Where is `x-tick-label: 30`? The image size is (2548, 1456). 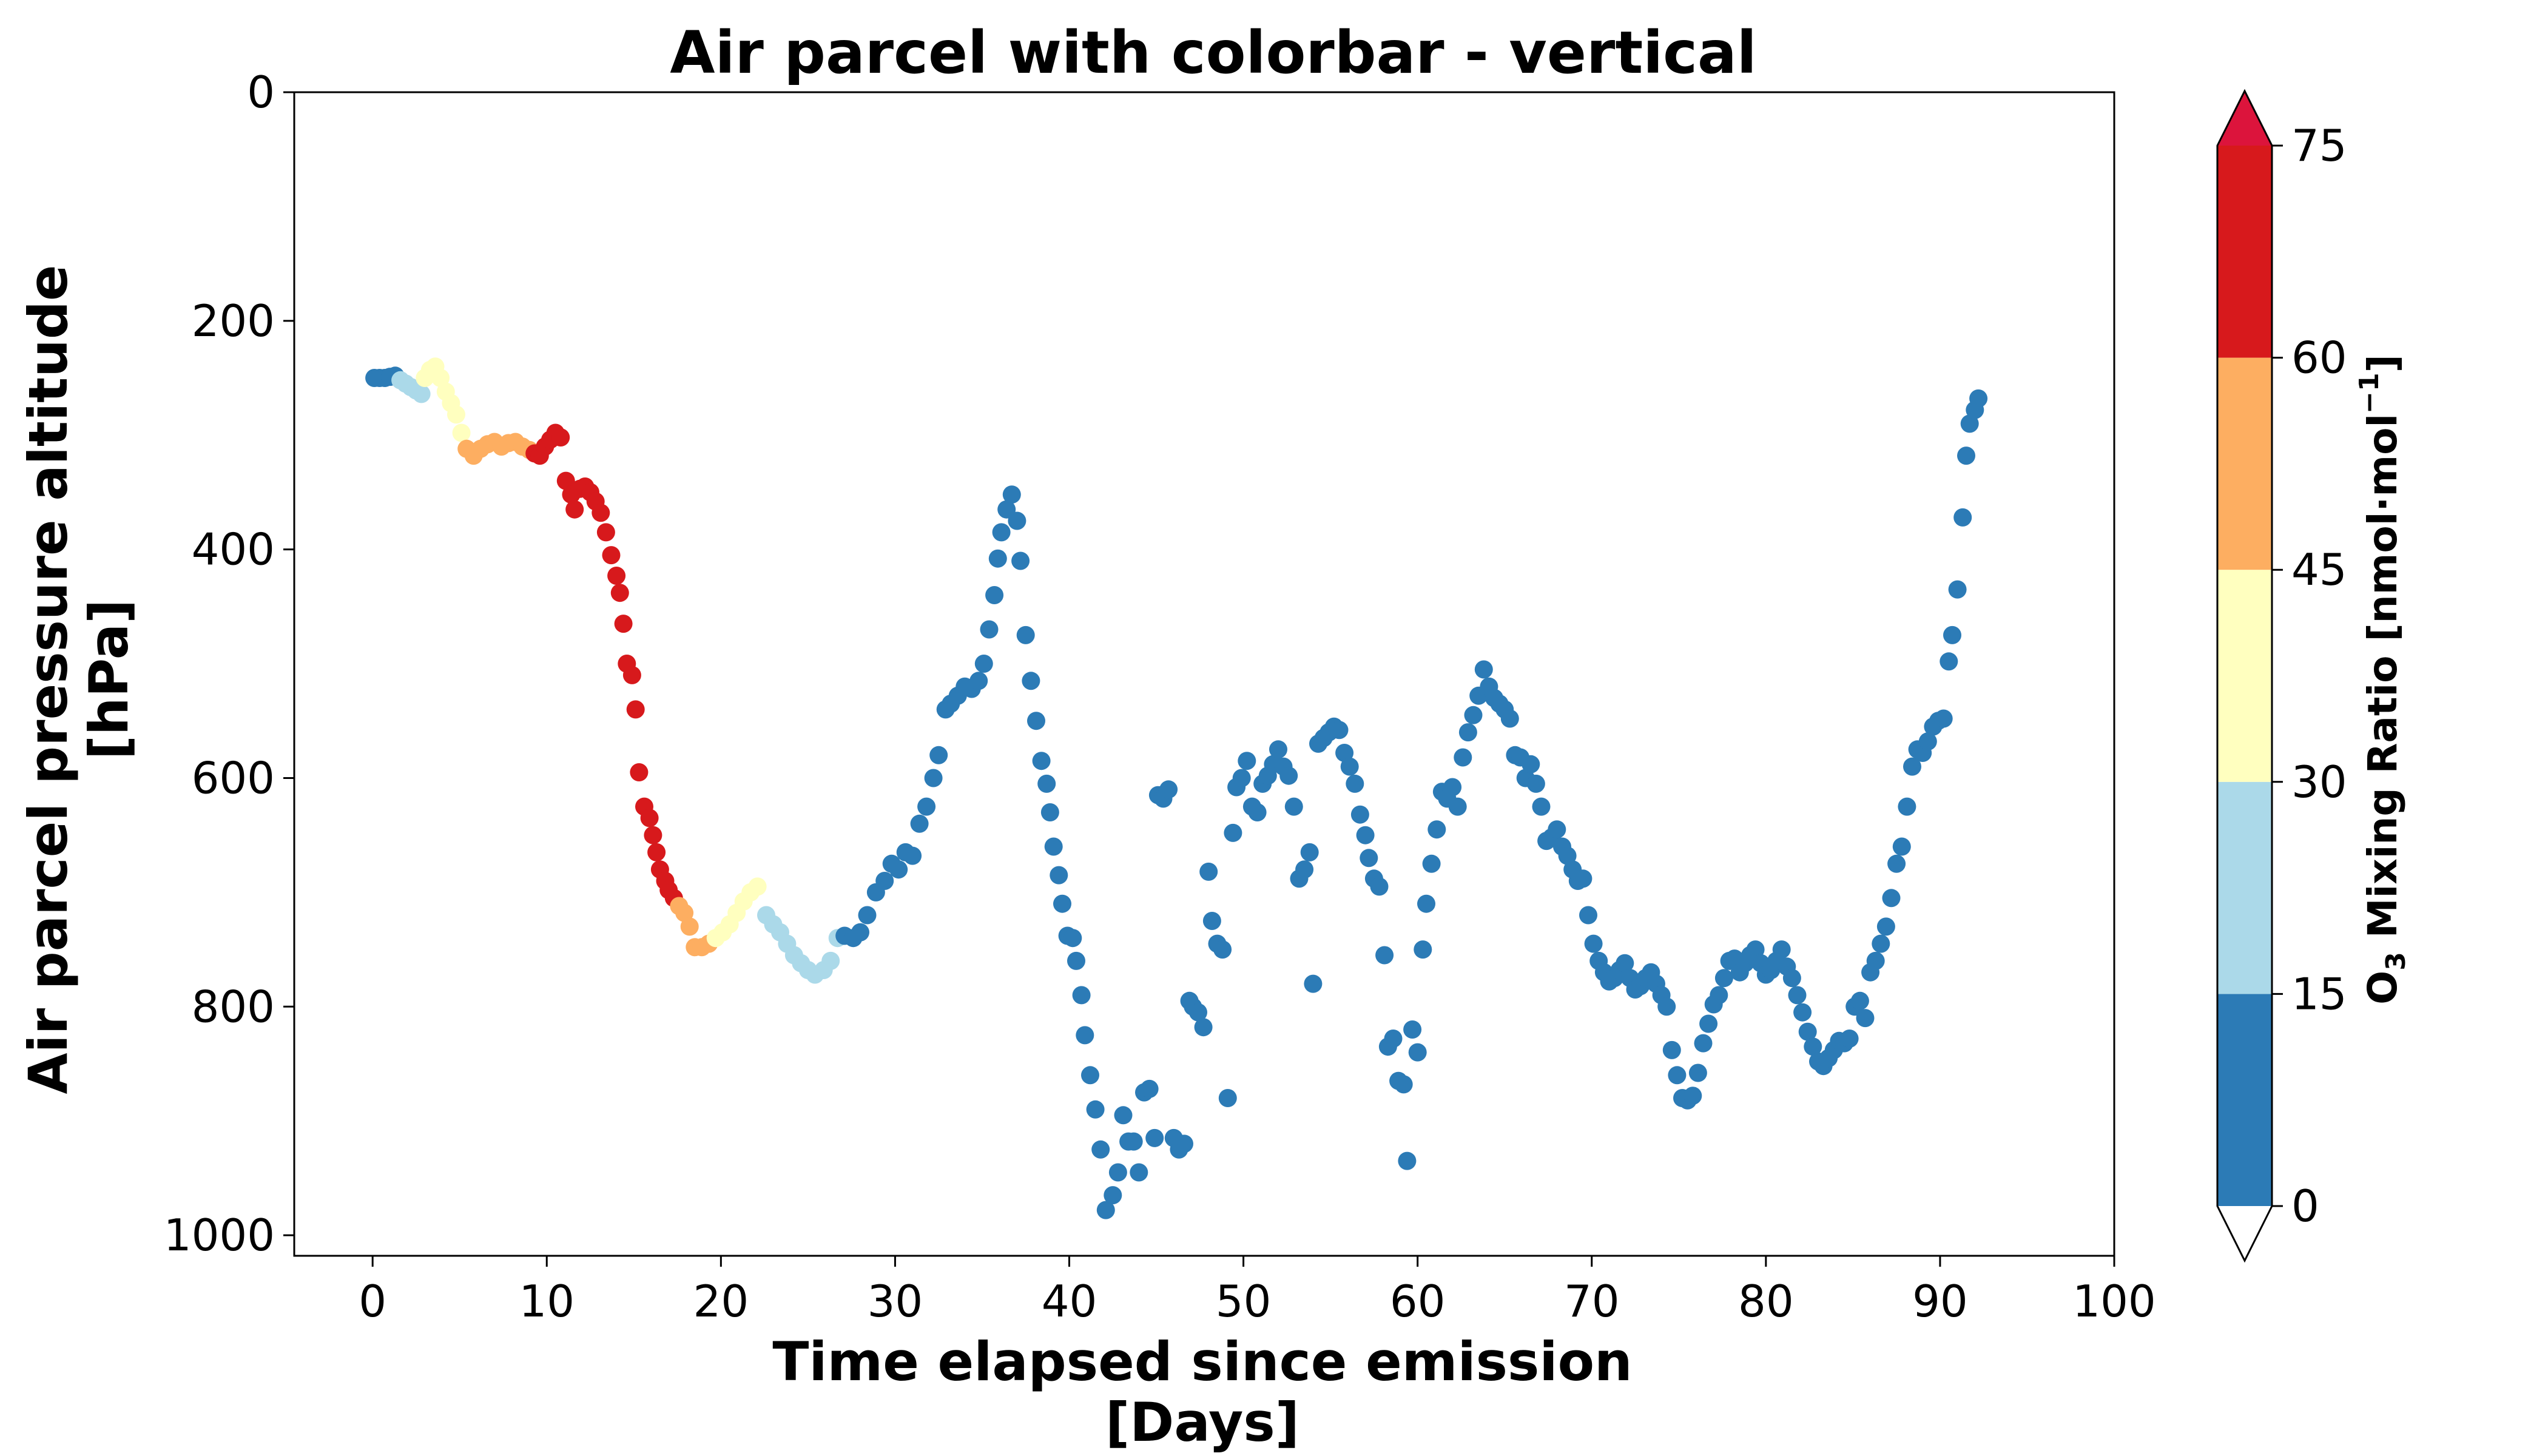
x-tick-label: 30 is located at coordinates (895, 1301).